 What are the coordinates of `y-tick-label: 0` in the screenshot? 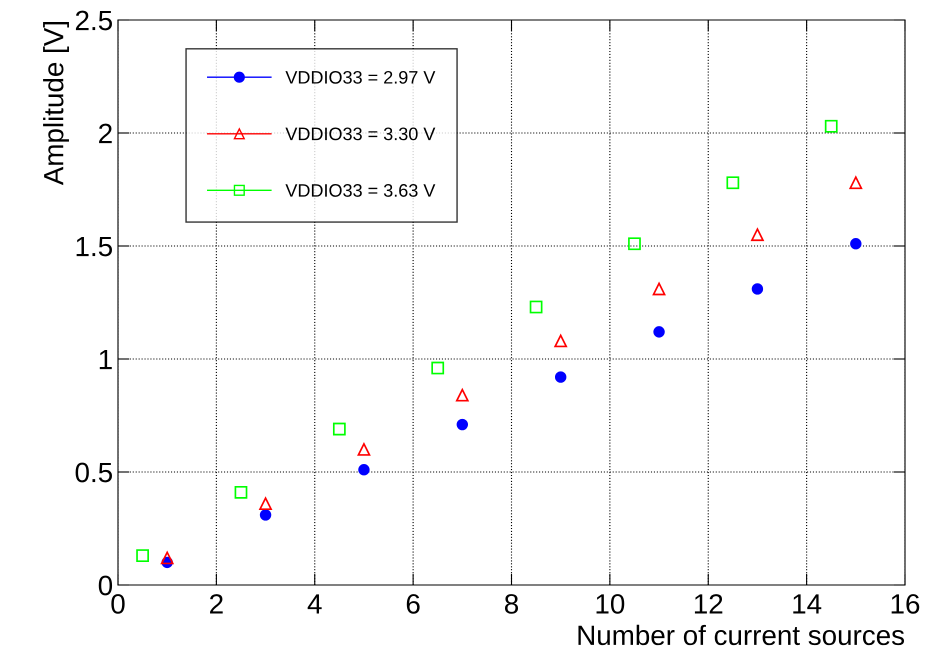 It's located at (105, 586).